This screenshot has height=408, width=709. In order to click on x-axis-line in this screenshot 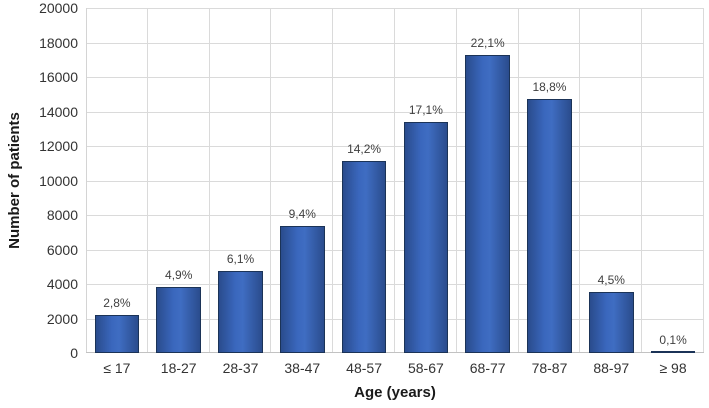, I will do `click(395, 352)`.